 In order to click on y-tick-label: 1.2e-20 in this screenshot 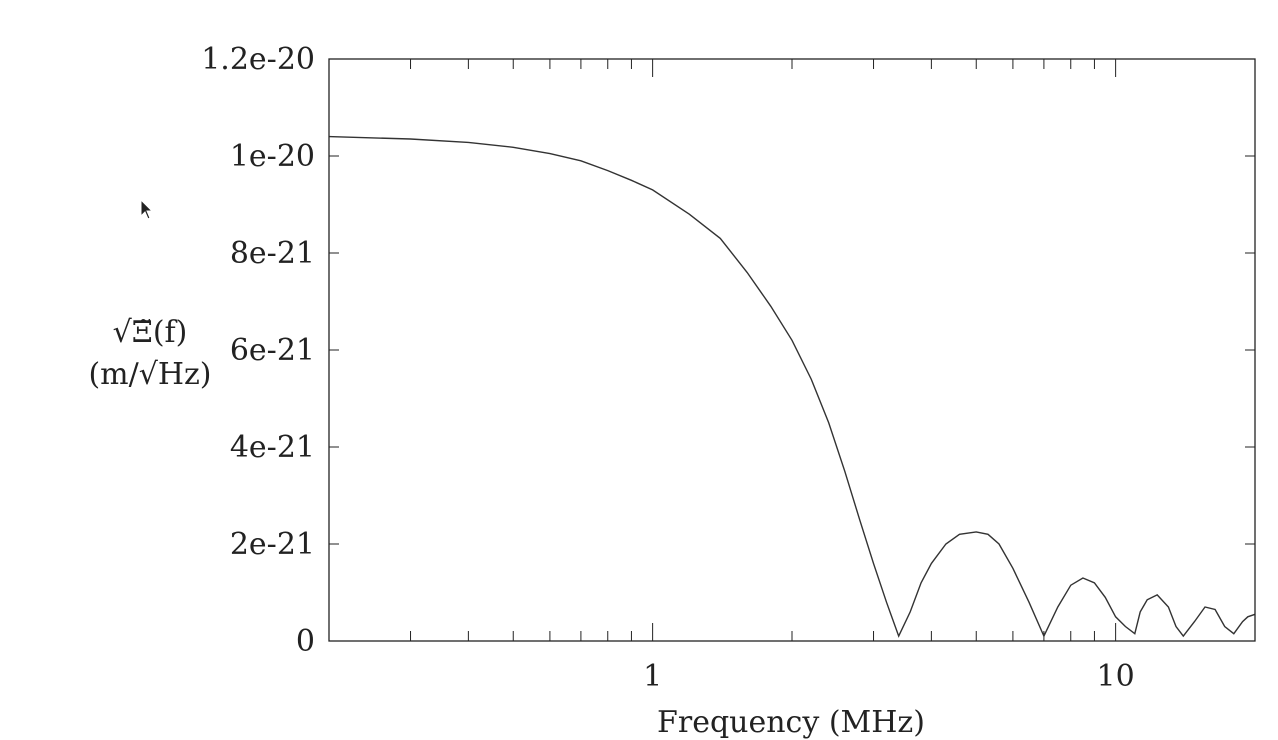, I will do `click(258, 59)`.